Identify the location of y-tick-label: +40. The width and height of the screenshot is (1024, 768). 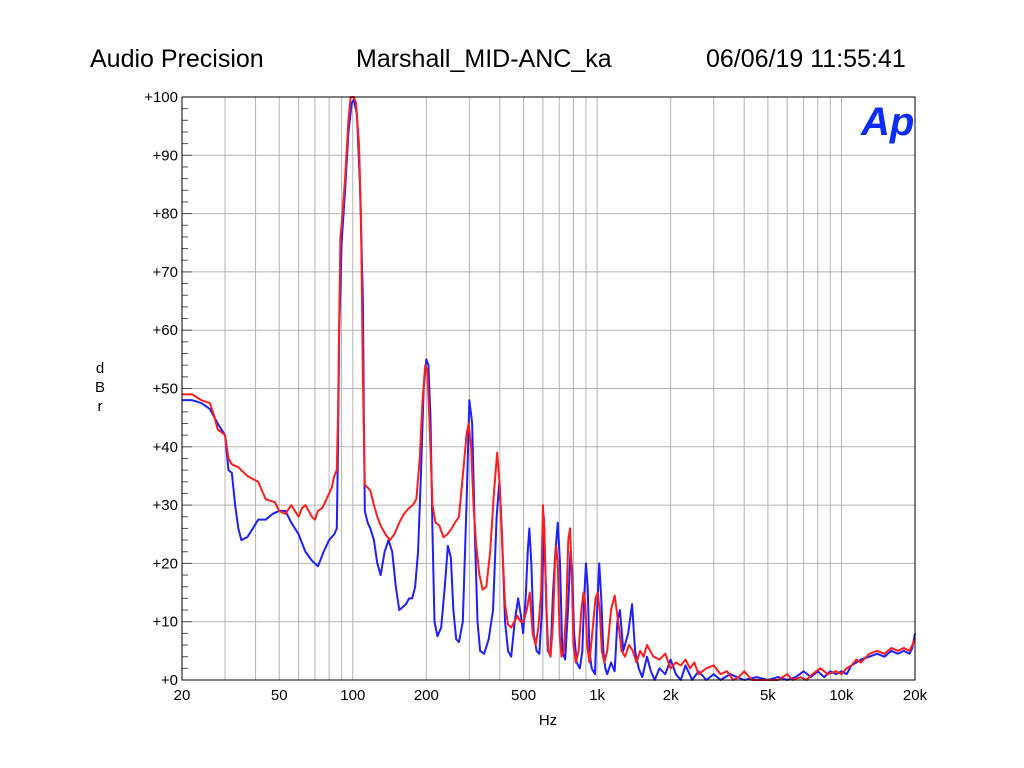
(165, 447).